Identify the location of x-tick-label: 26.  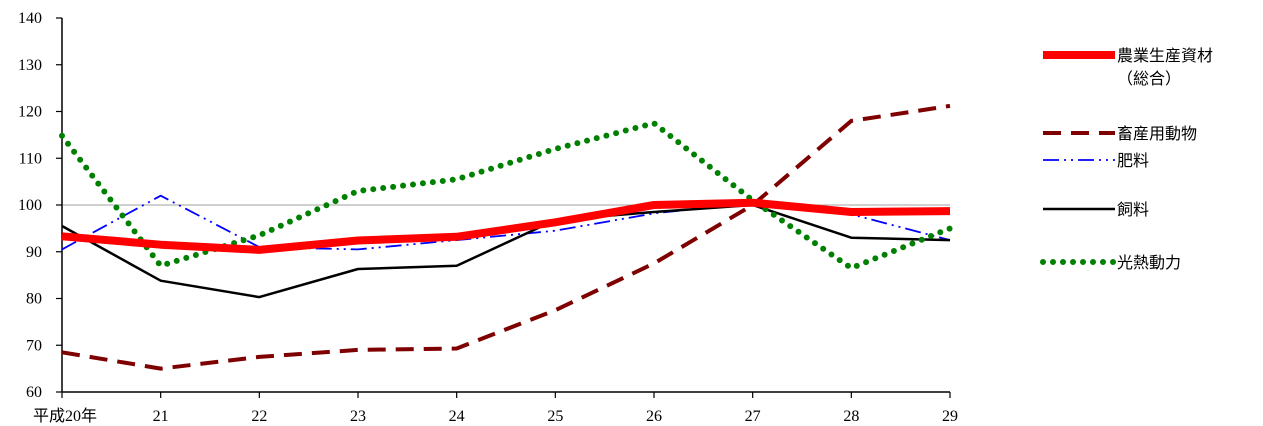
(654, 416).